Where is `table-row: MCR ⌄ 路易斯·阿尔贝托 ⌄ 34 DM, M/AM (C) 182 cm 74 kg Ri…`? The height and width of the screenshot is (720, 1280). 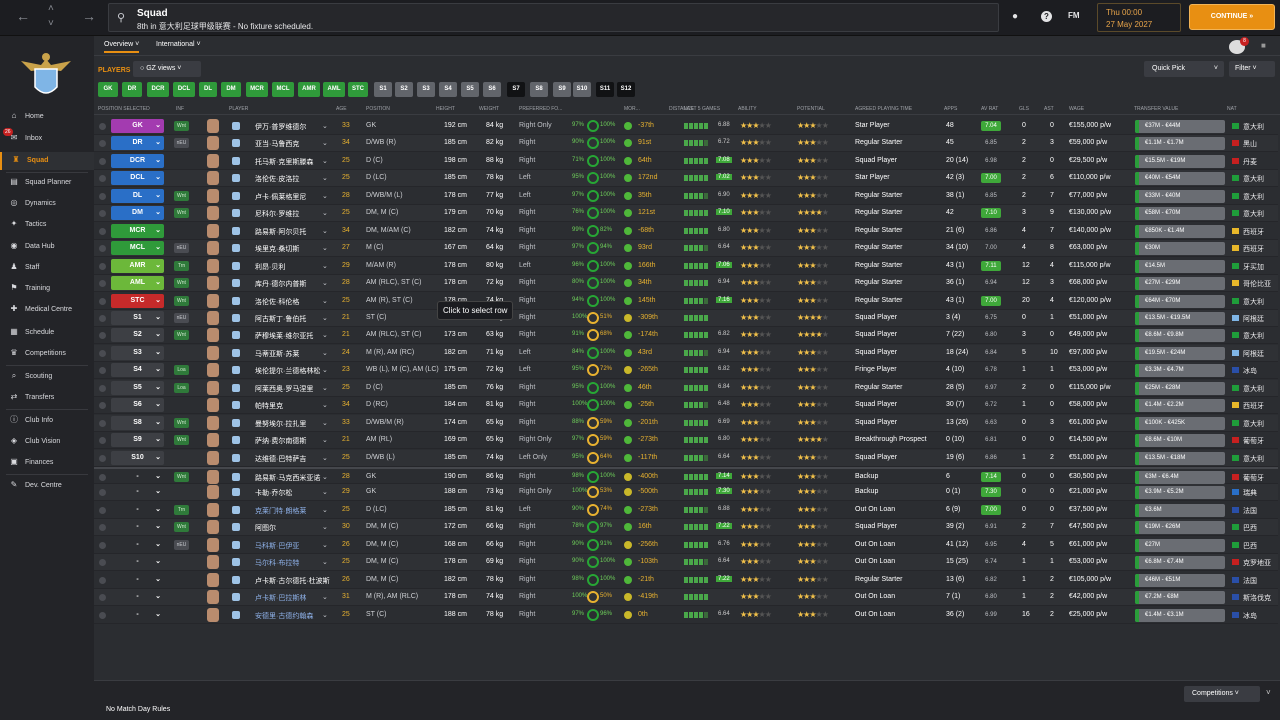
table-row: MCR ⌄ 路易斯·阿尔贝托 ⌄ 34 DM, M/AM (C) 182 cm 74 kg Ri… is located at coordinates (686, 231).